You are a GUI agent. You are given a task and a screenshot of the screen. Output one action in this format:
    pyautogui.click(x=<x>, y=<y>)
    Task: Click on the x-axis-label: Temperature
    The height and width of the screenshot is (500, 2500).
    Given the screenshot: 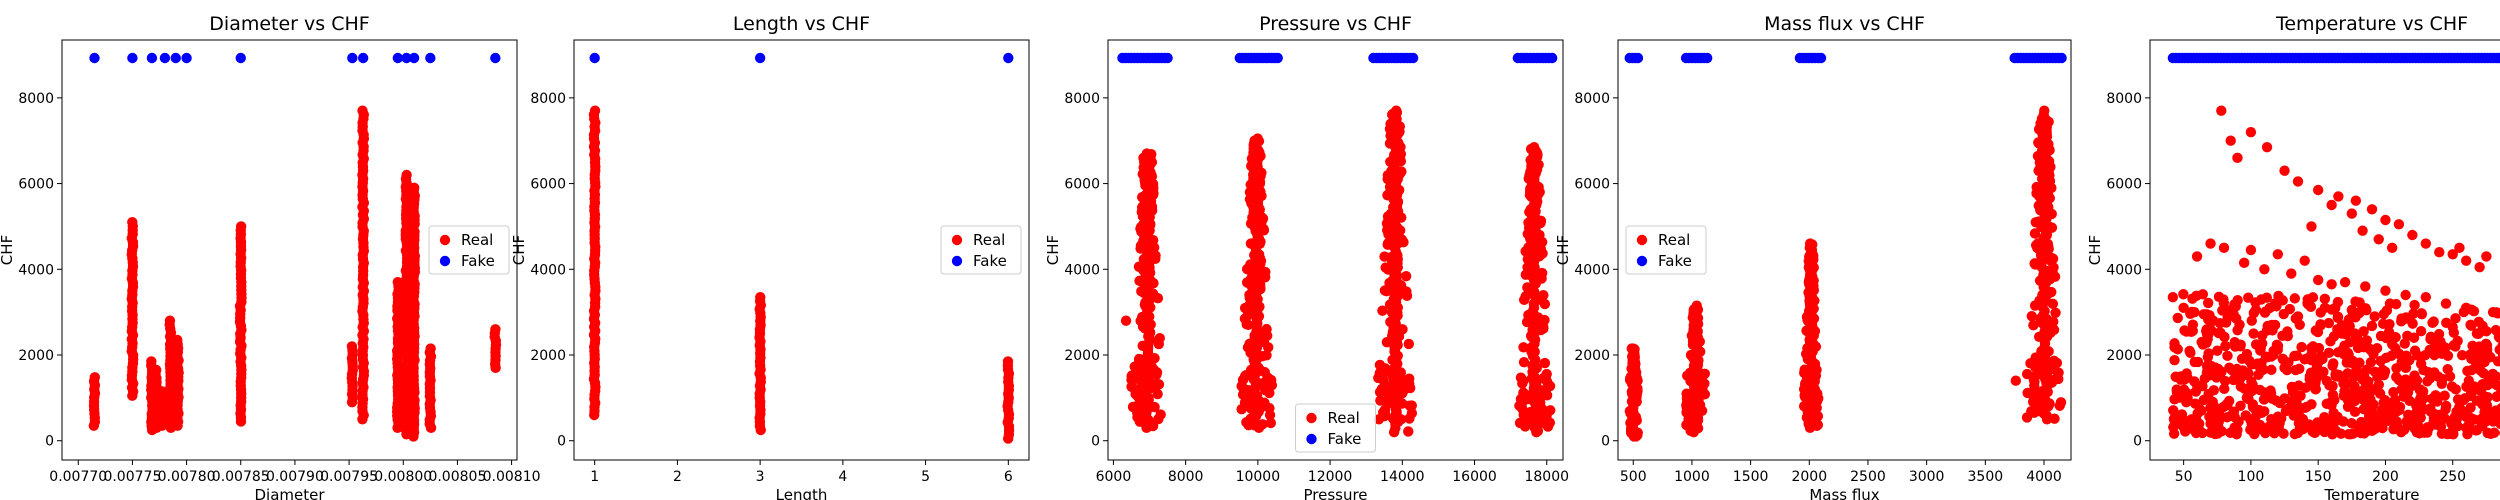 What is the action you would take?
    pyautogui.click(x=2371, y=493)
    